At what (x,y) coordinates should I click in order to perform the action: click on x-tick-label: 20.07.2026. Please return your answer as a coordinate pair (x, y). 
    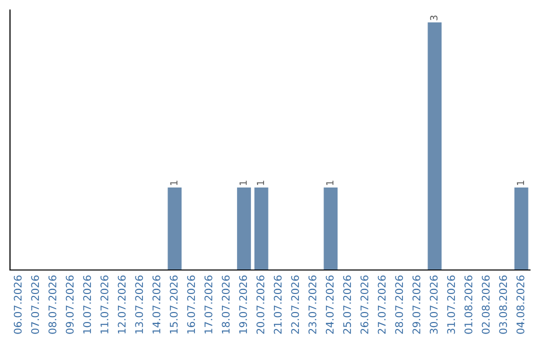
    Looking at the image, I should click on (260, 305).